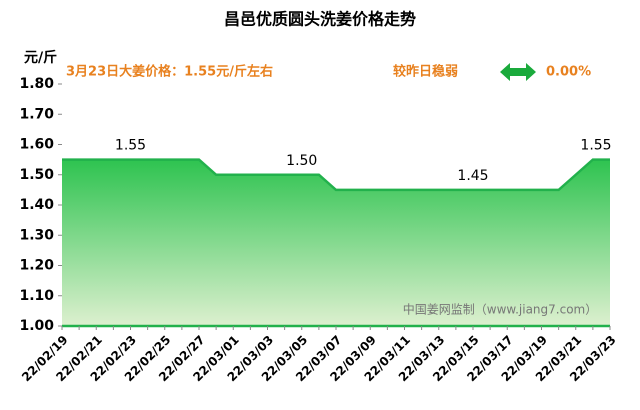 This screenshot has height=410, width=640. What do you see at coordinates (36, 175) in the screenshot?
I see `y-tick-label: 1.50` at bounding box center [36, 175].